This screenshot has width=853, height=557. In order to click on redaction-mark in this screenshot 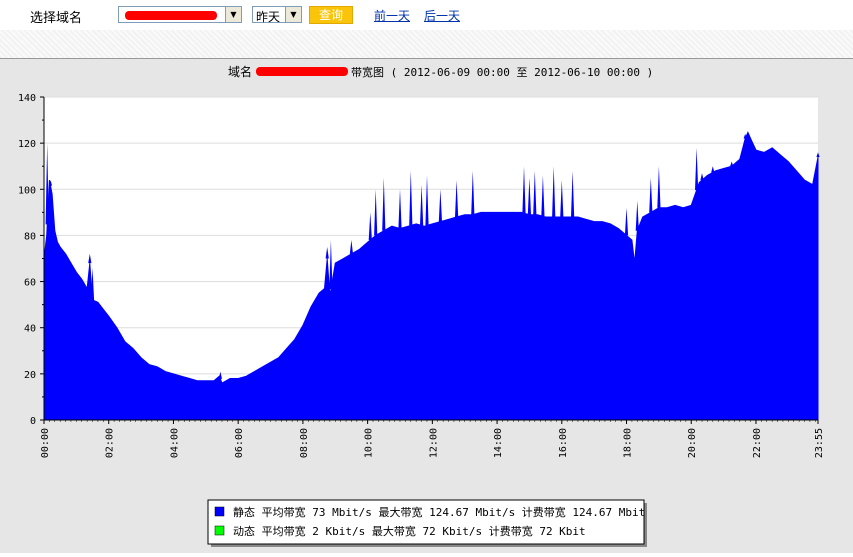, I will do `click(171, 15)`.